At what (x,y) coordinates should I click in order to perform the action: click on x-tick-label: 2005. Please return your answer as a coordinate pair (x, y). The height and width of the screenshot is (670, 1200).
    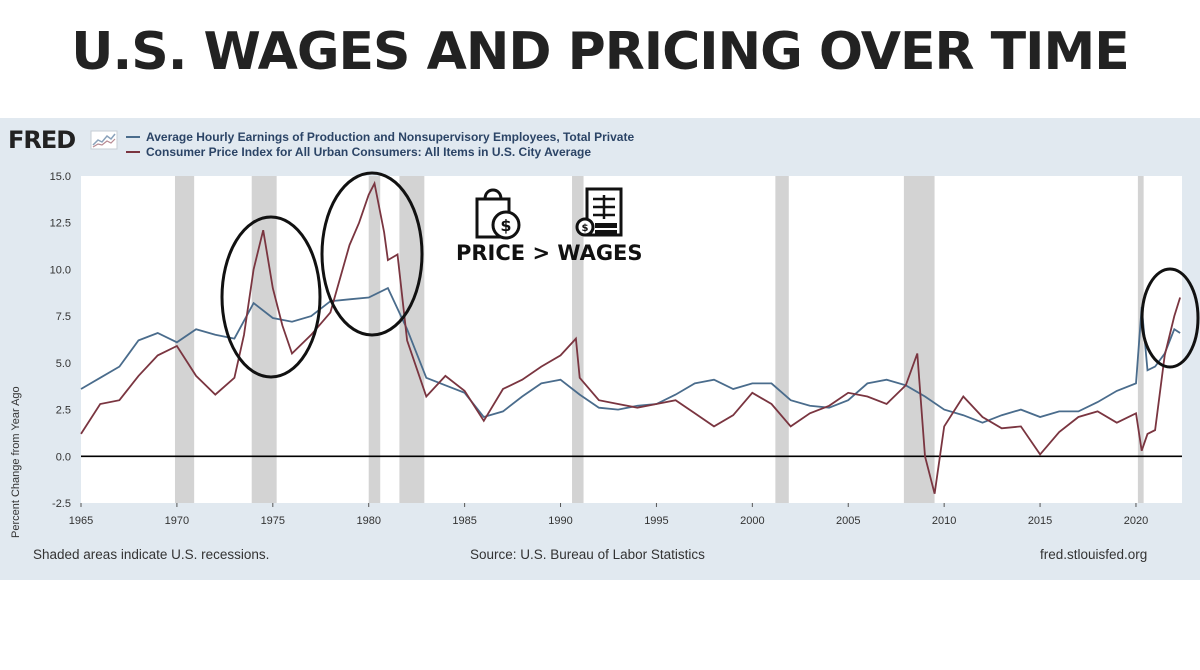
    Looking at the image, I should click on (848, 521).